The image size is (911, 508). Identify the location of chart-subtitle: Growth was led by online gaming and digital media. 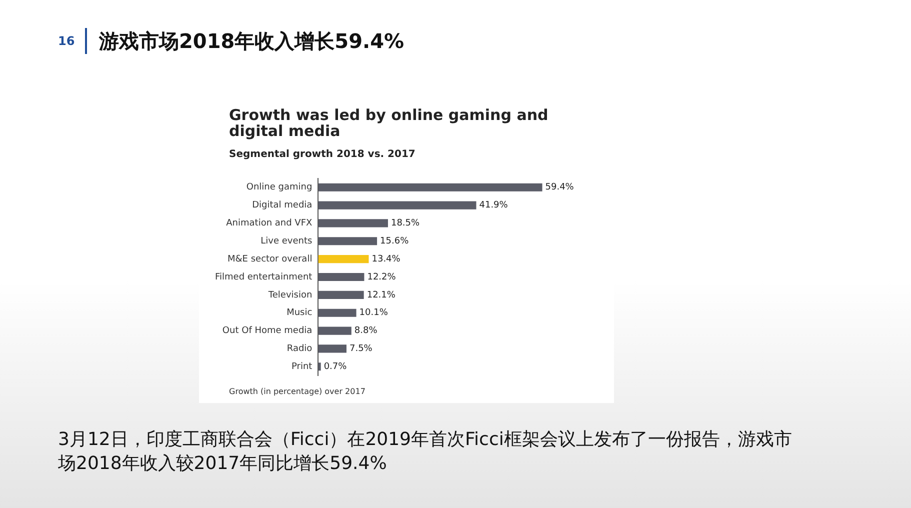
(389, 123).